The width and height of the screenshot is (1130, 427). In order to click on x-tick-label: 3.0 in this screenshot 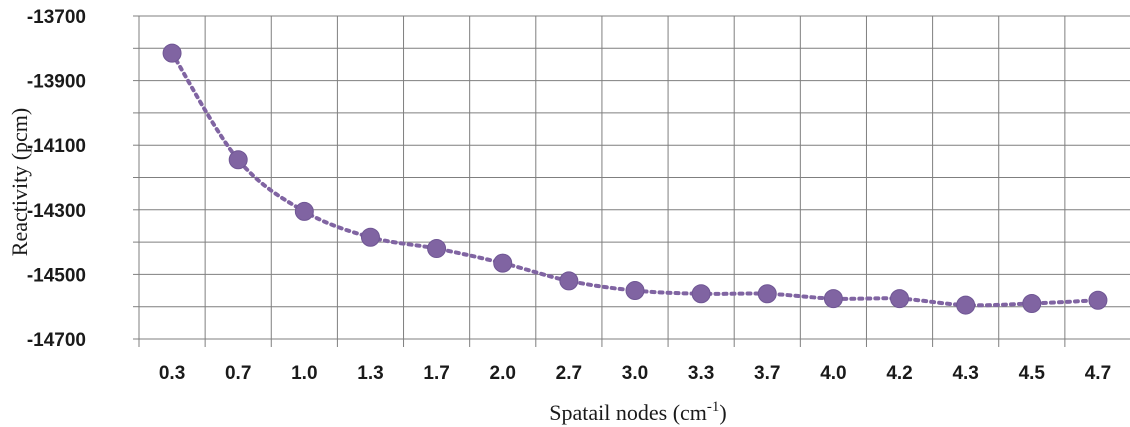, I will do `click(635, 373)`.